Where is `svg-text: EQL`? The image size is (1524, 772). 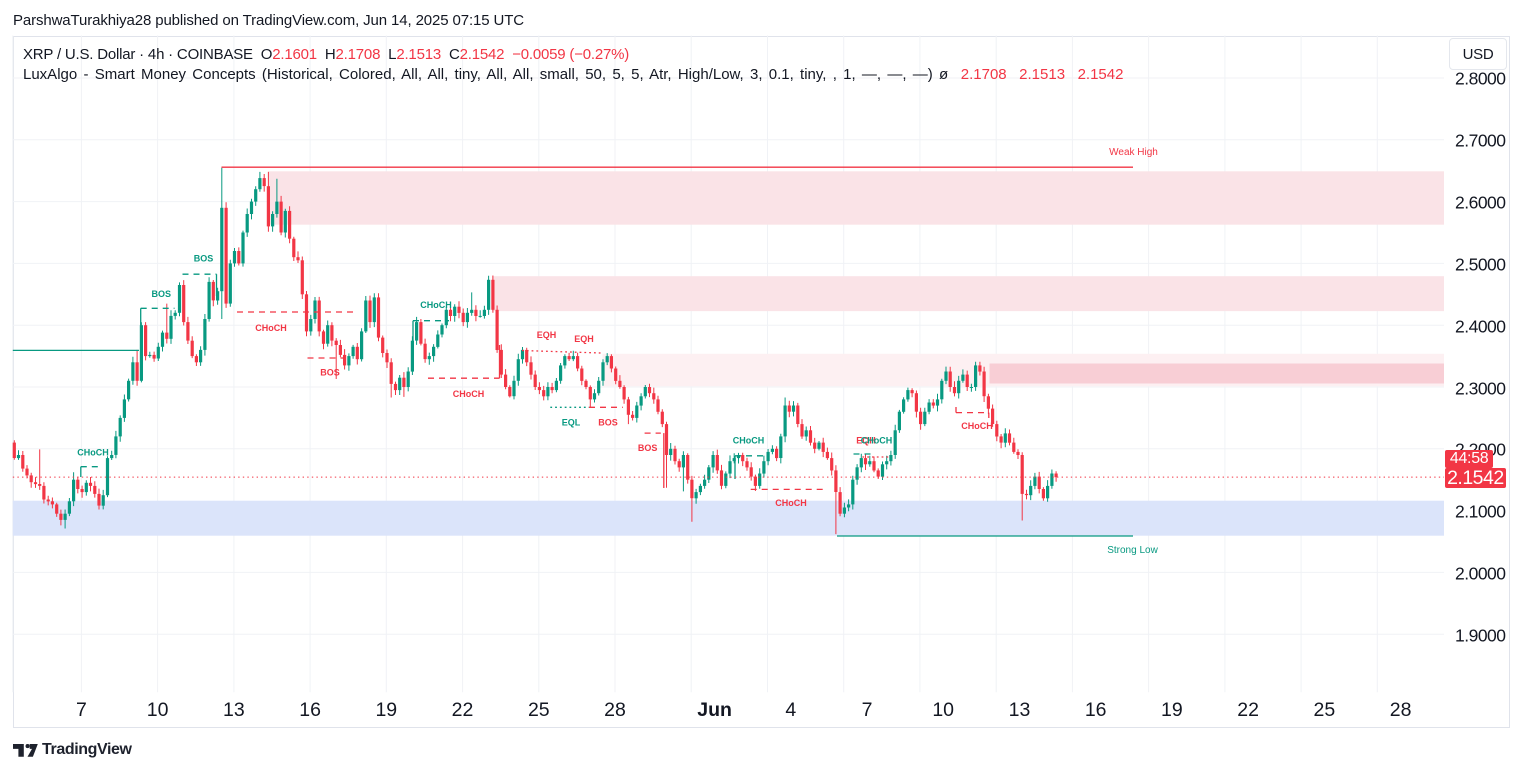
svg-text: EQL is located at coordinates (571, 423).